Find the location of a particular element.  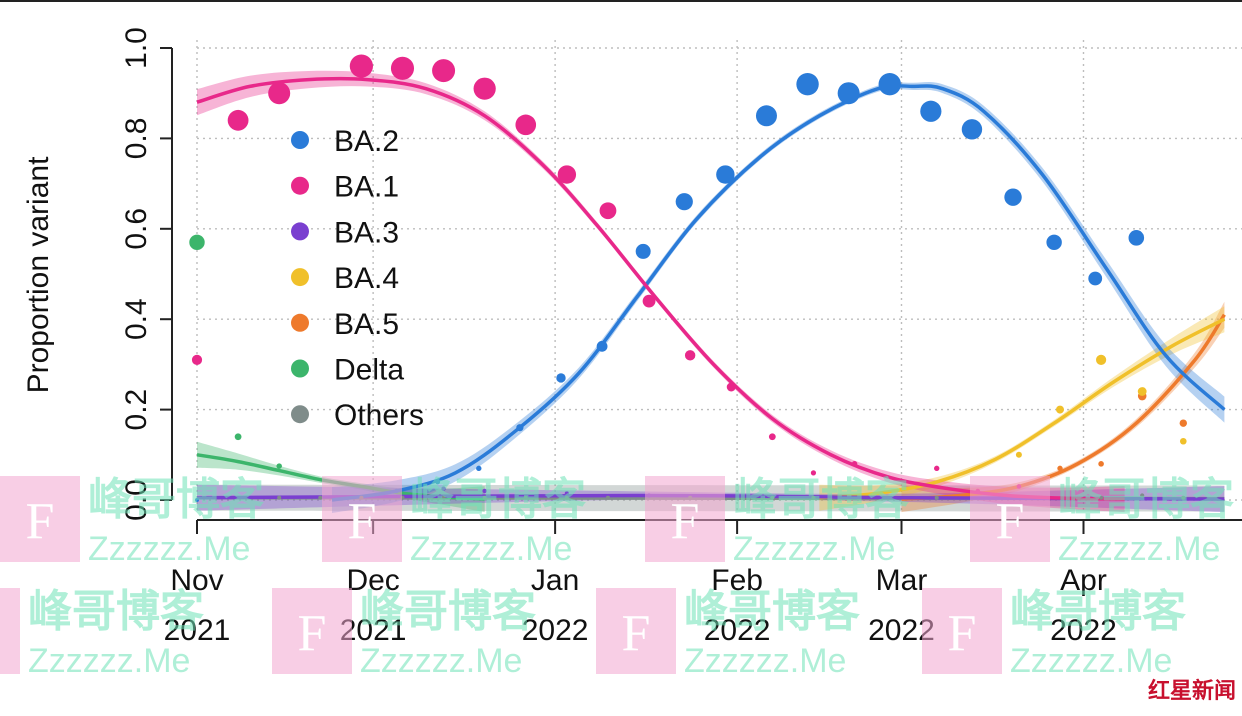

x-tick-month-label: Apr is located at coordinates (1083, 580).